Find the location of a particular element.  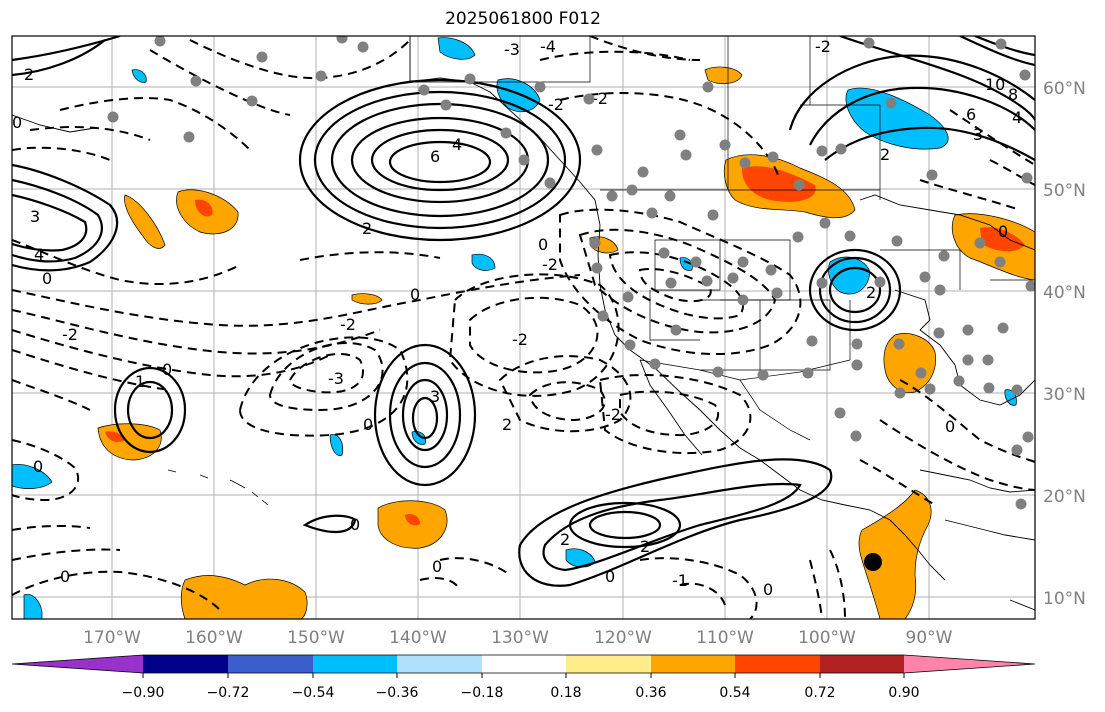

colorbar-tick-2: −0.54 is located at coordinates (313, 693).